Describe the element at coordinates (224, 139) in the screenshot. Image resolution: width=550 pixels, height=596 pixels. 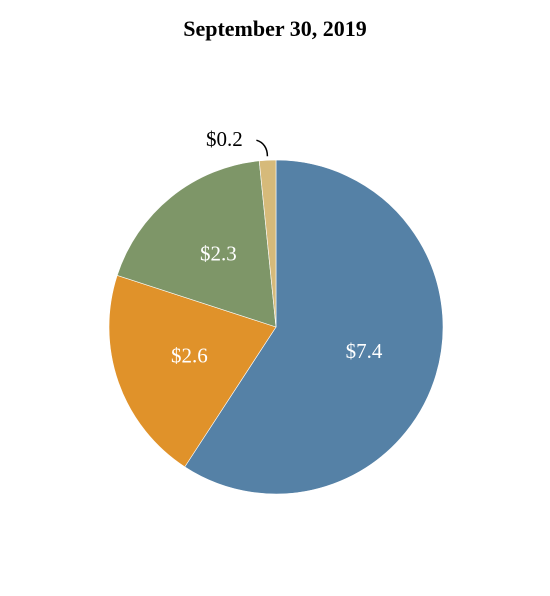
I see `slice-label-3: $0.2` at that location.